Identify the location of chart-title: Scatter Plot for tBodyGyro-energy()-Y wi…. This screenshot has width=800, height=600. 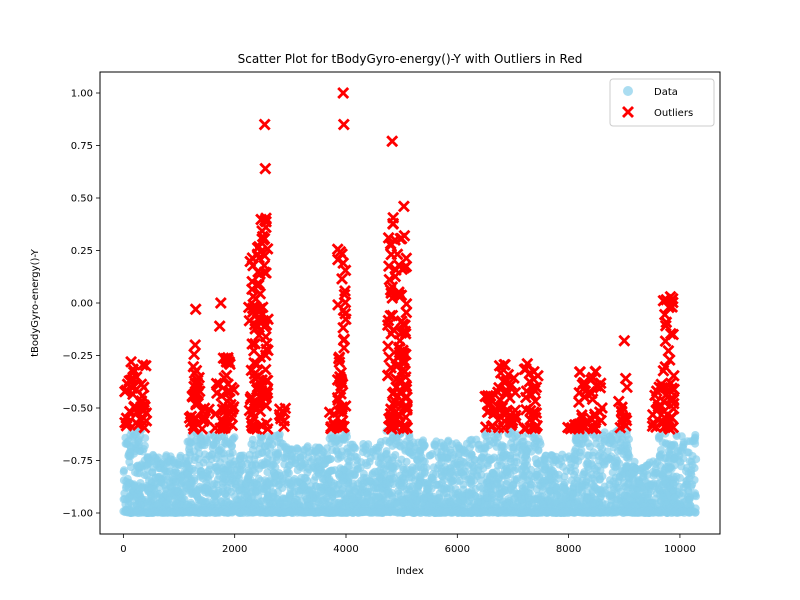
(410, 59).